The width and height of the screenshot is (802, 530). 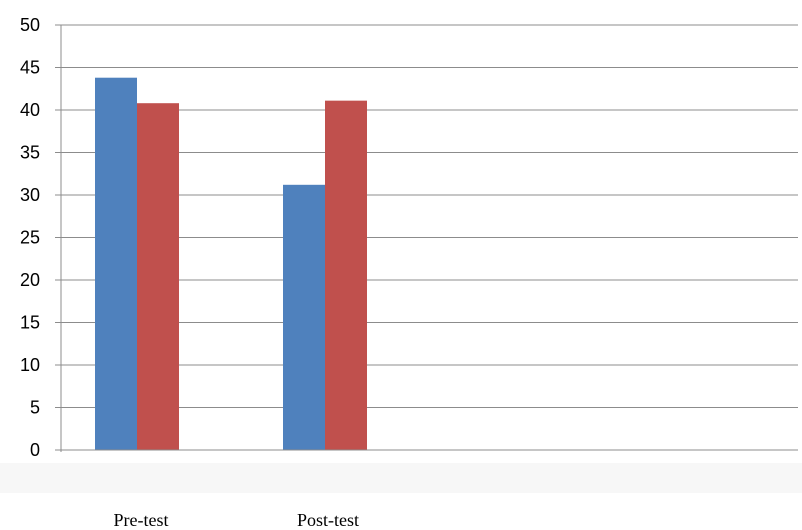 What do you see at coordinates (35, 450) in the screenshot?
I see `y-tick-label: 0` at bounding box center [35, 450].